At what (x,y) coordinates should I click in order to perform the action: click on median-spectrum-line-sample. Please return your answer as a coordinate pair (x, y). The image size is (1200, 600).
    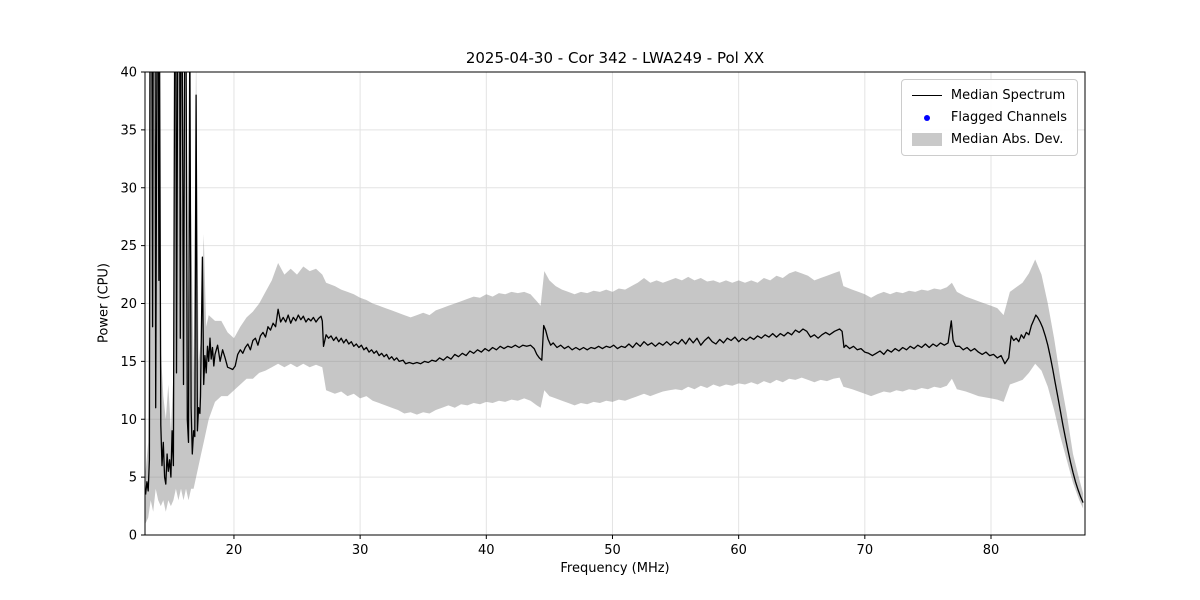
    Looking at the image, I should click on (926, 95).